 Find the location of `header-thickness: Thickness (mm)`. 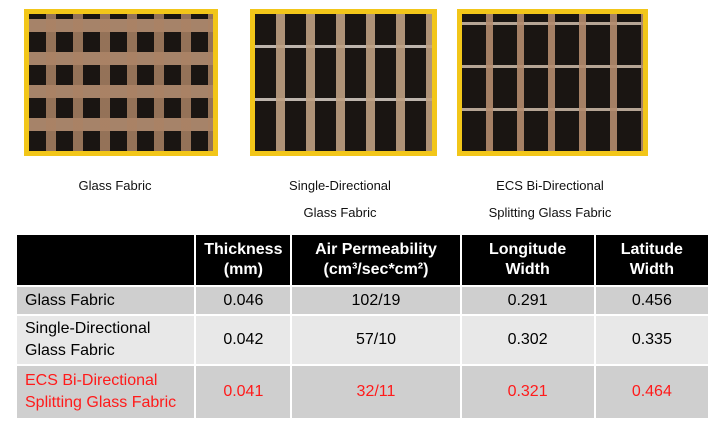

header-thickness: Thickness (mm) is located at coordinates (243, 260).